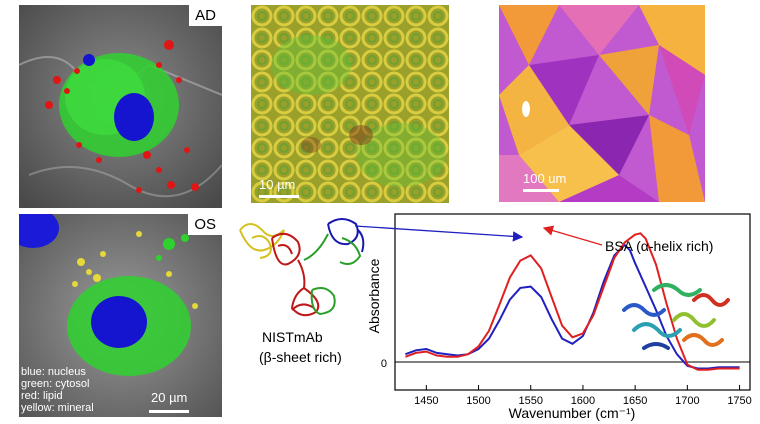 This screenshot has height=424, width=760. What do you see at coordinates (545, 178) in the screenshot?
I see `afm-scale-label: 100 um` at bounding box center [545, 178].